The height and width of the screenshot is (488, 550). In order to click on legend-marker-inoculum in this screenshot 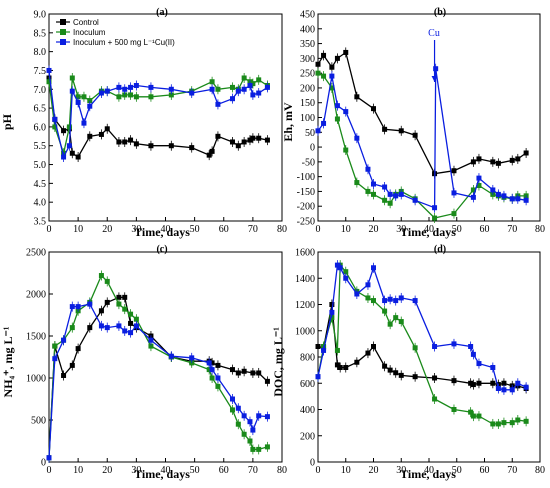, I will do `click(63, 32)`.